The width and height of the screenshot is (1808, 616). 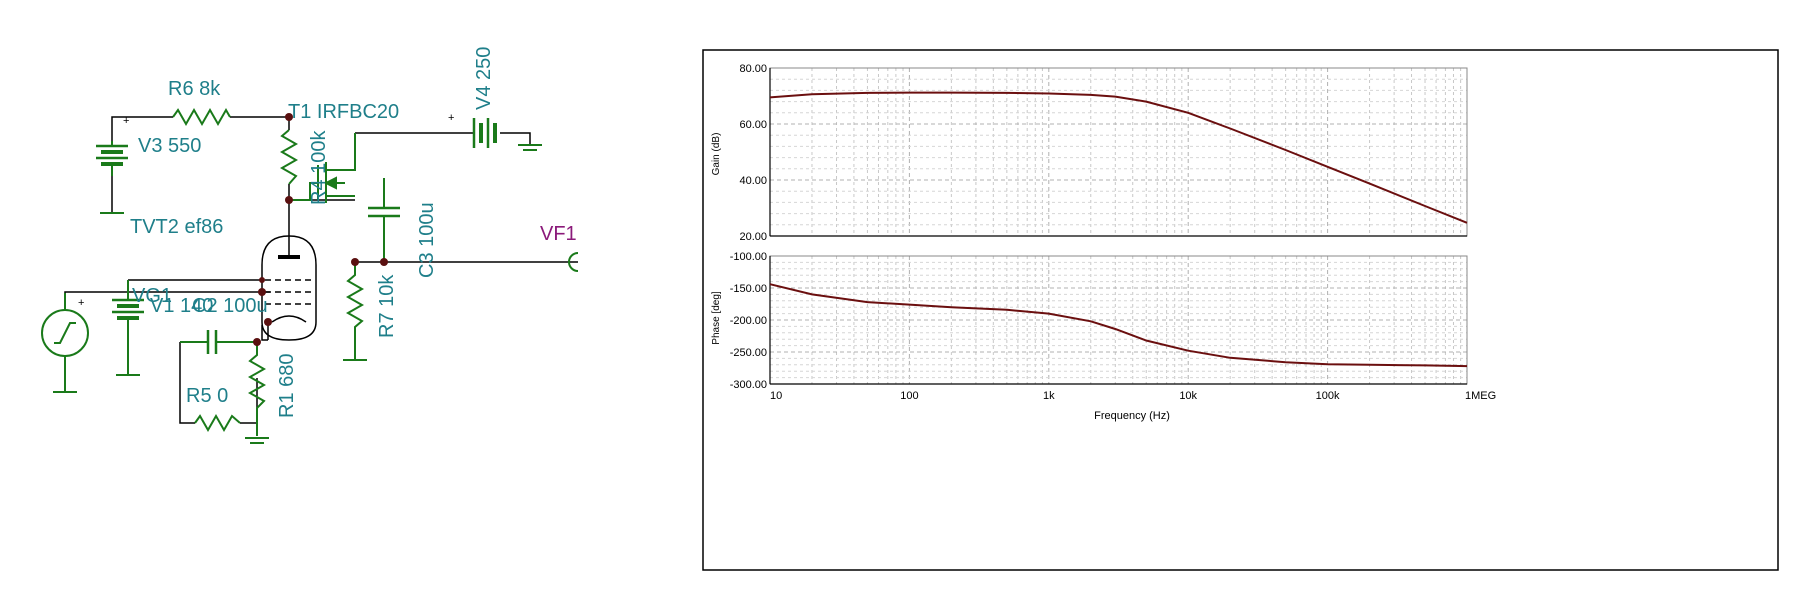 What do you see at coordinates (748, 289) in the screenshot?
I see `y-tick-label: -150.00` at bounding box center [748, 289].